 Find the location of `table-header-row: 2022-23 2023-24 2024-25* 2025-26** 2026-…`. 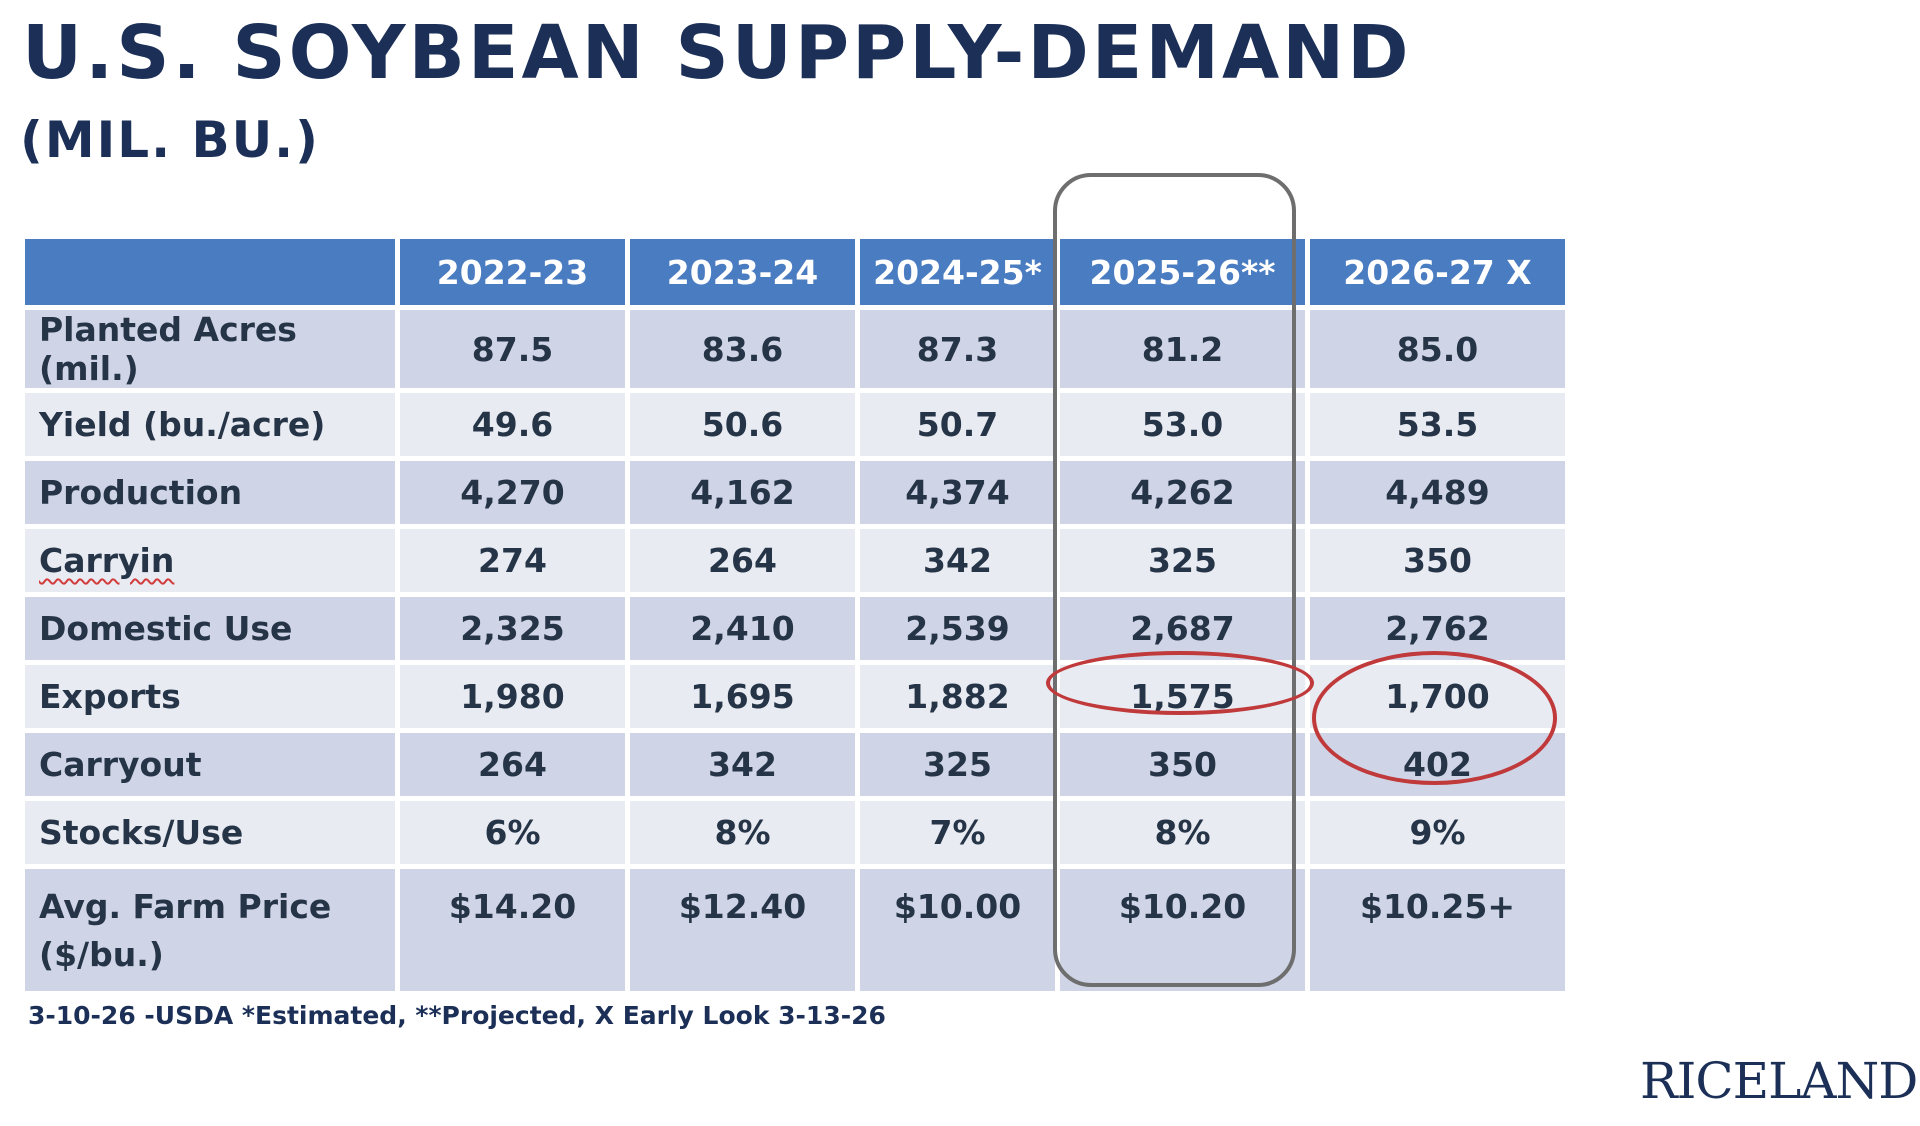

table-header-row: 2022-23 2023-24 2024-25* 2025-26** 2026-… is located at coordinates (795, 272).